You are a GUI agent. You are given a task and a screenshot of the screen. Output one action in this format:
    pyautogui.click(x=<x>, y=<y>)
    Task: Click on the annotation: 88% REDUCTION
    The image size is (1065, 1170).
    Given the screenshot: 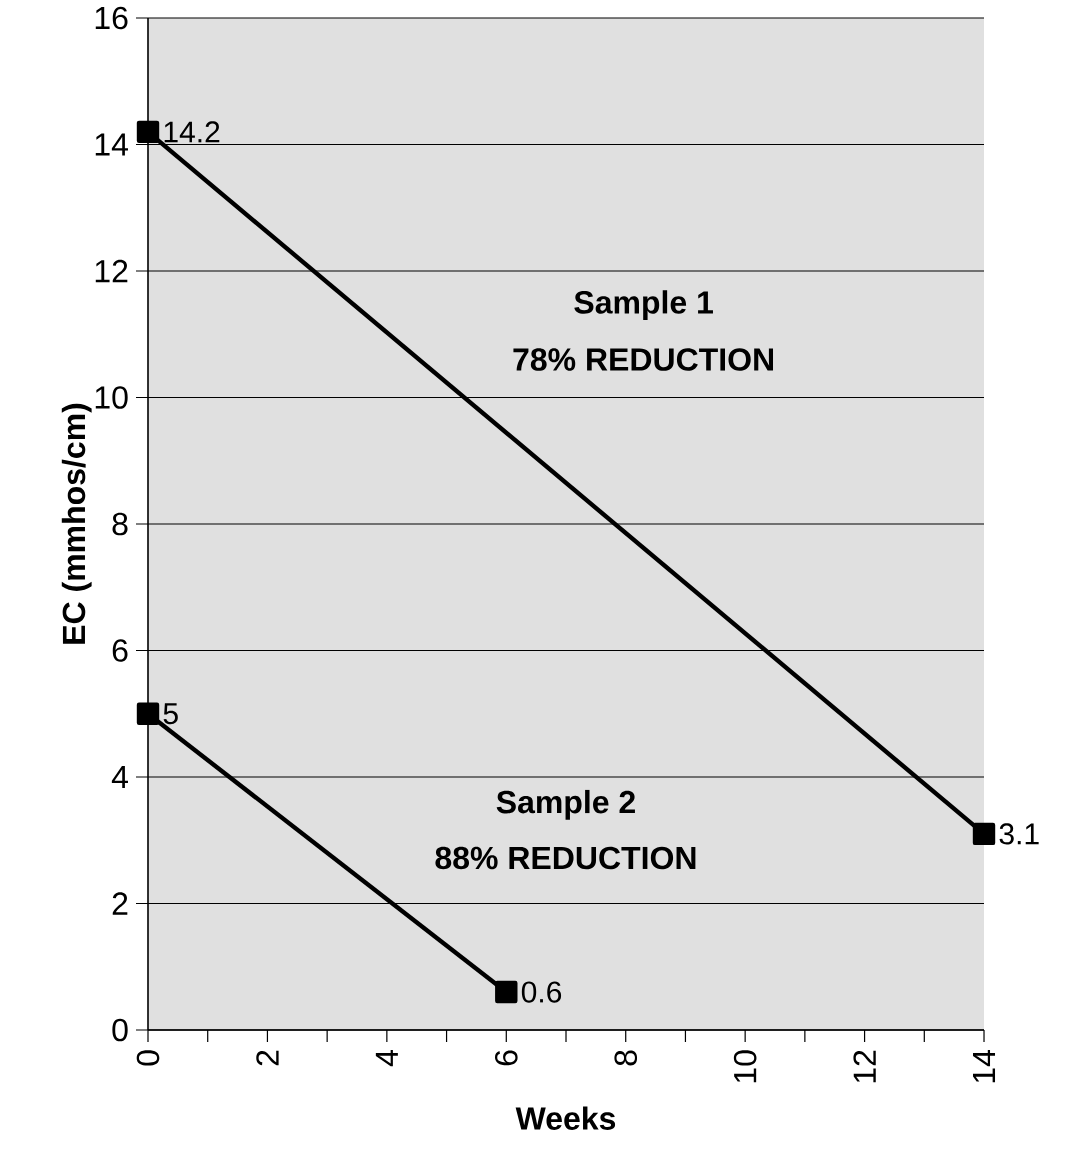 What is the action you would take?
    pyautogui.click(x=565, y=858)
    